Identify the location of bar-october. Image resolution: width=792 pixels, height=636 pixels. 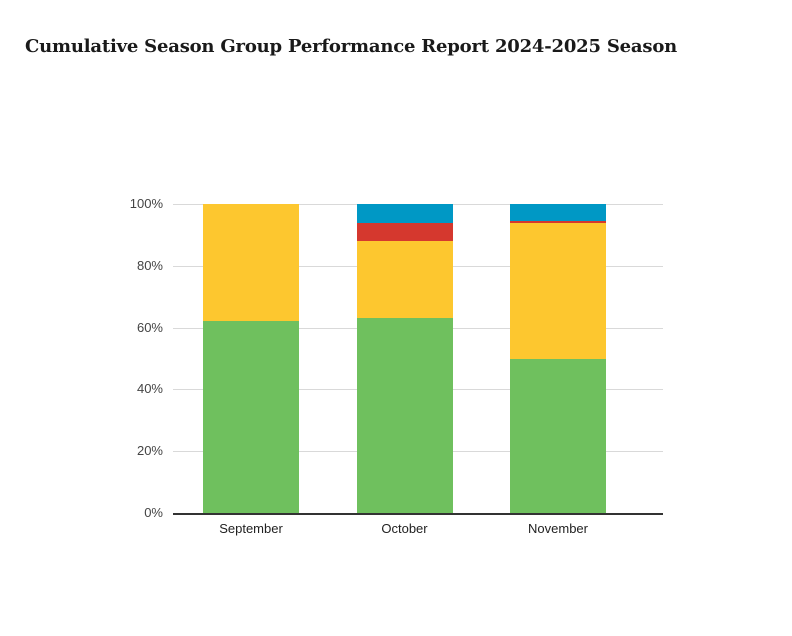
(404, 358).